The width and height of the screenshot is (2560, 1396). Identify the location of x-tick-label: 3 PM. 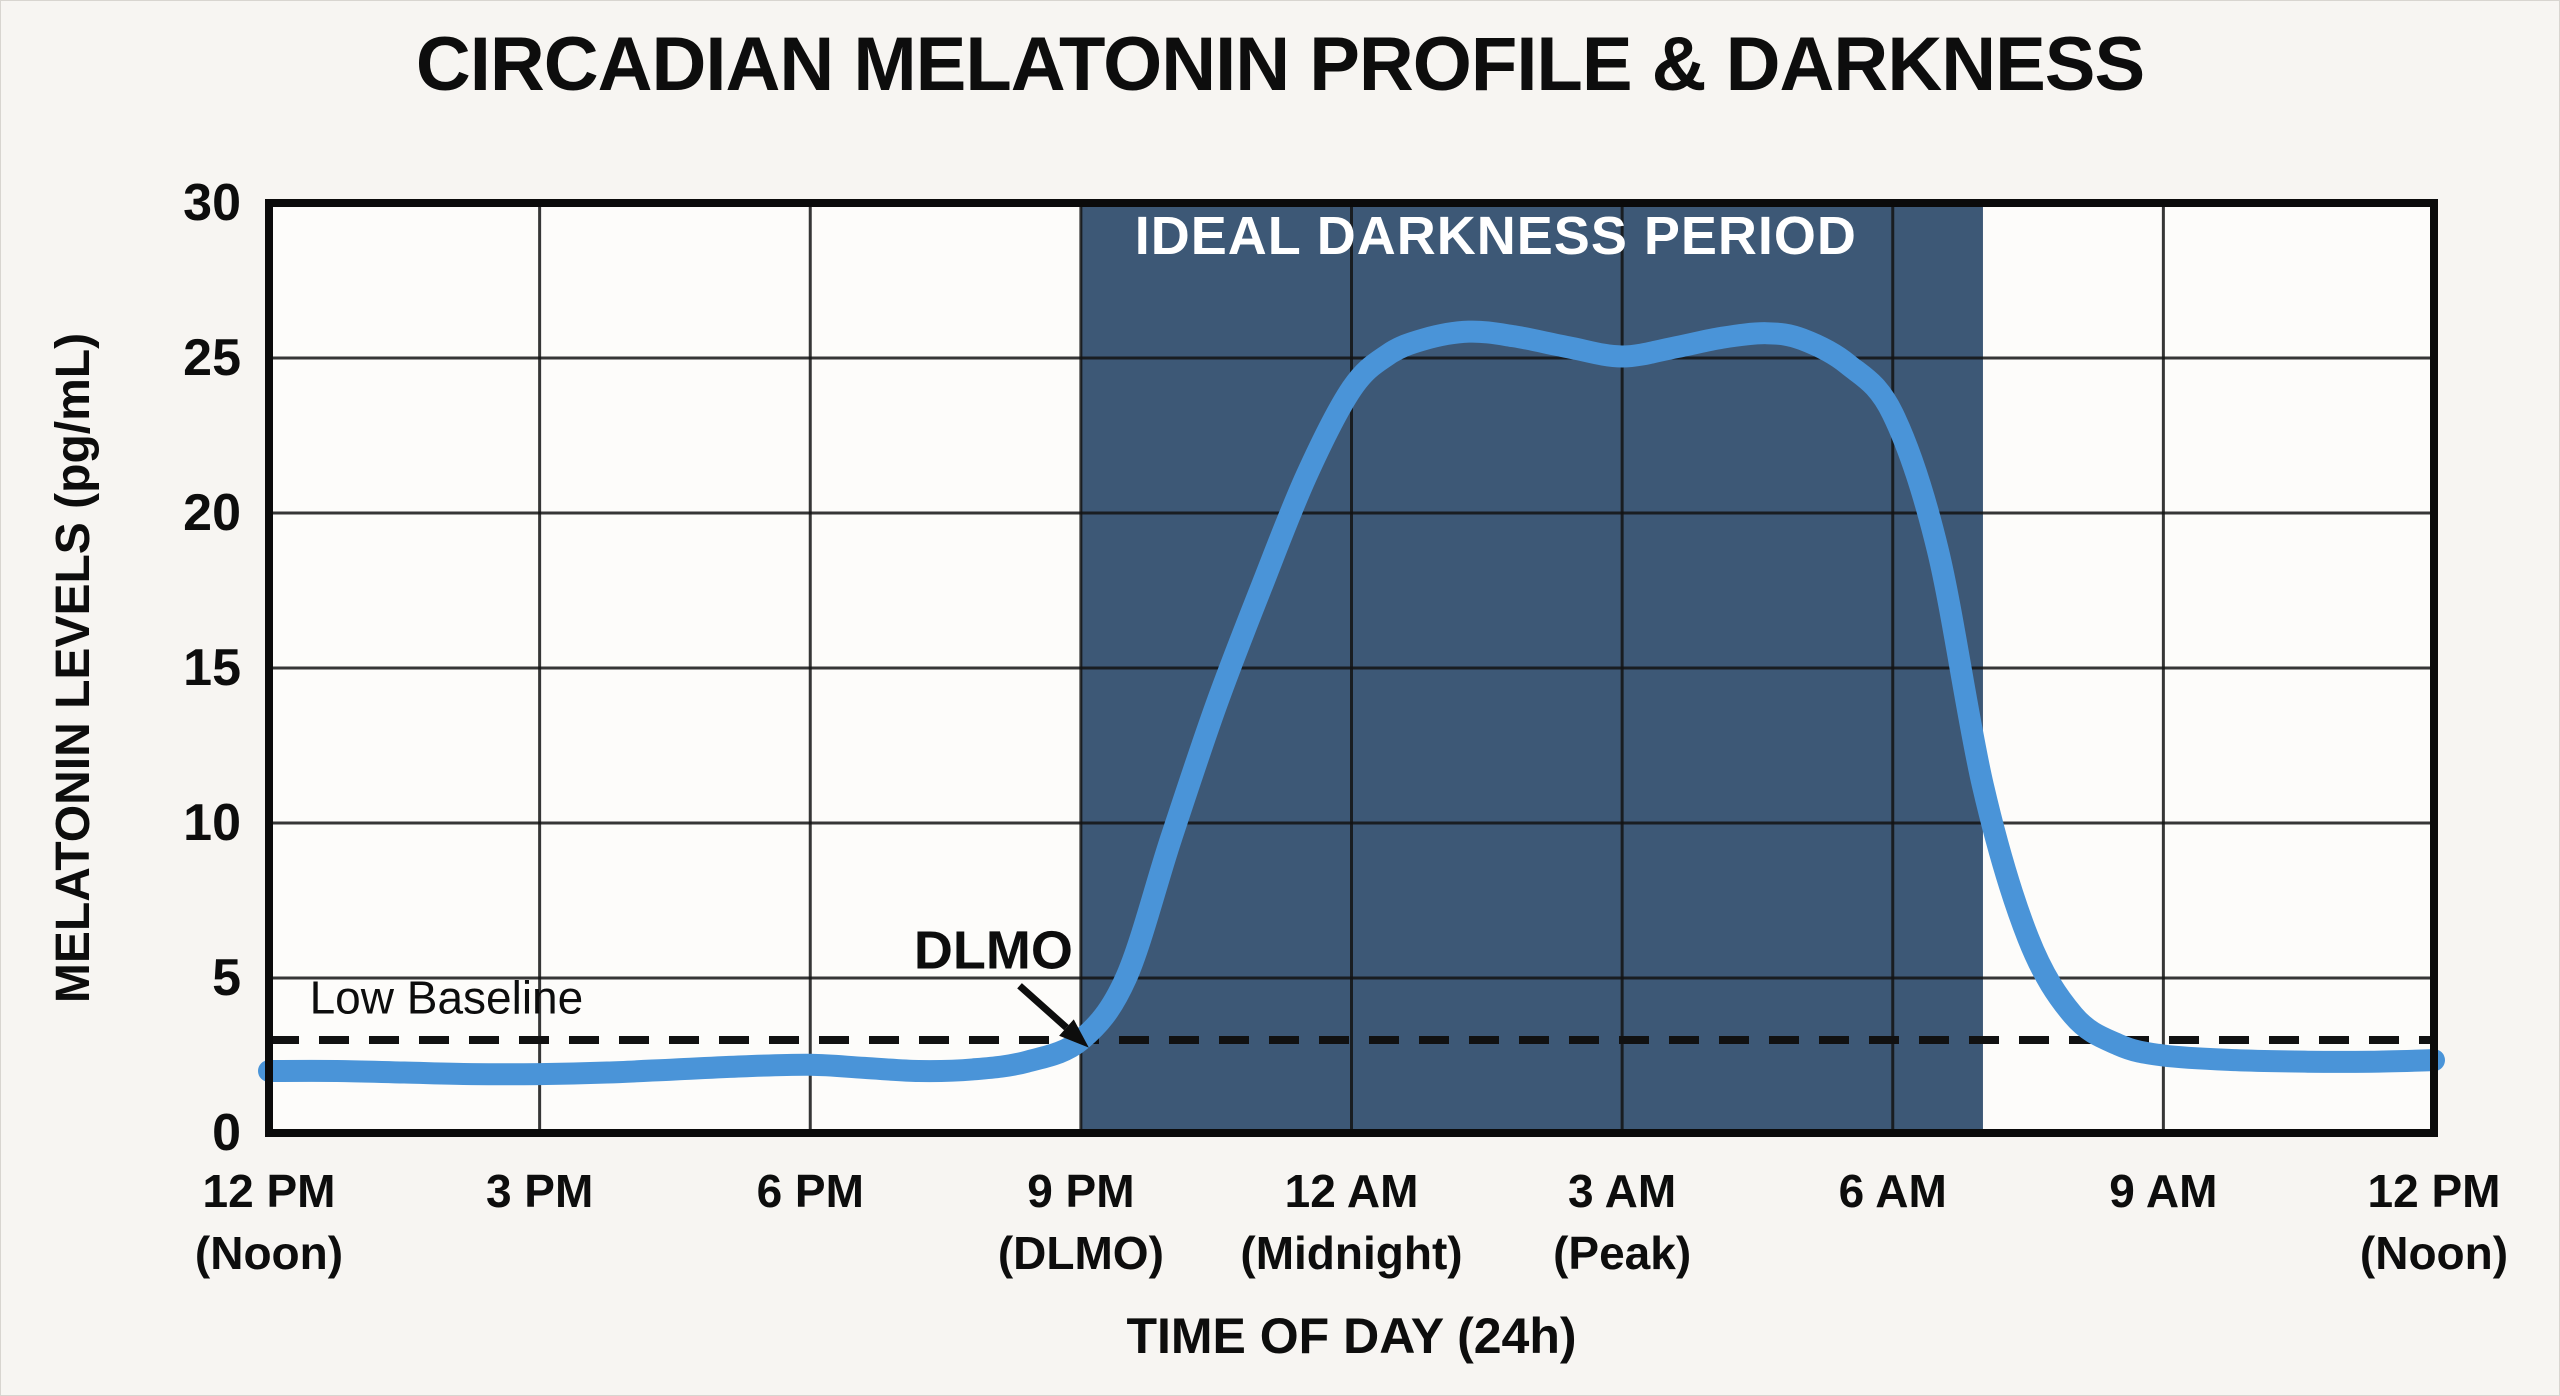
(539, 1191).